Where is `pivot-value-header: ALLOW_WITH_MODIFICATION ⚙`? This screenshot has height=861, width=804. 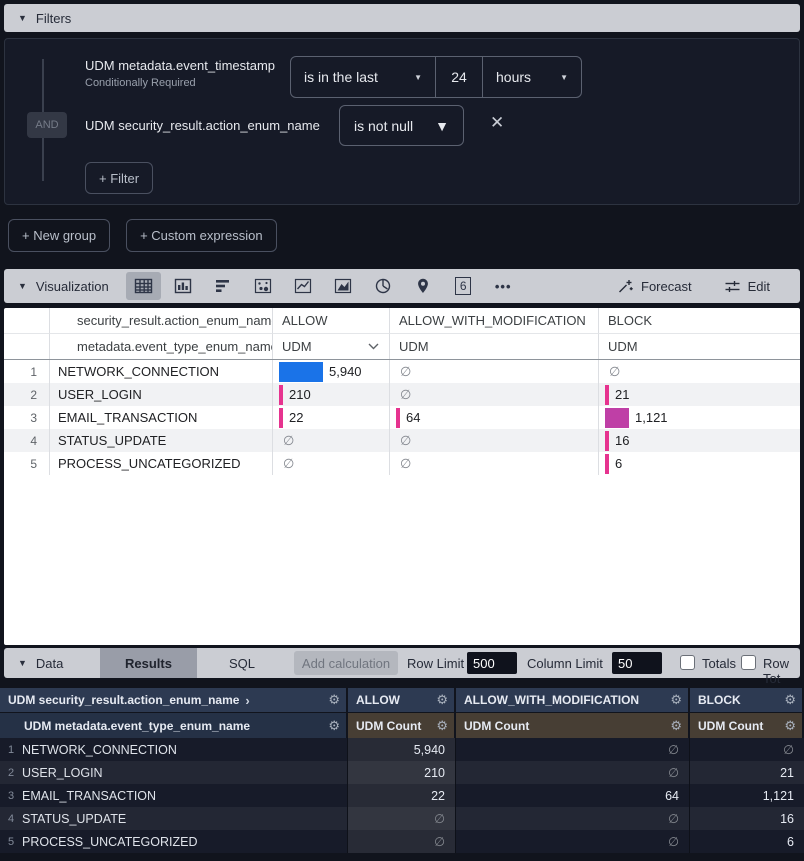
pivot-value-header: ALLOW_WITH_MODIFICATION ⚙ is located at coordinates (573, 700).